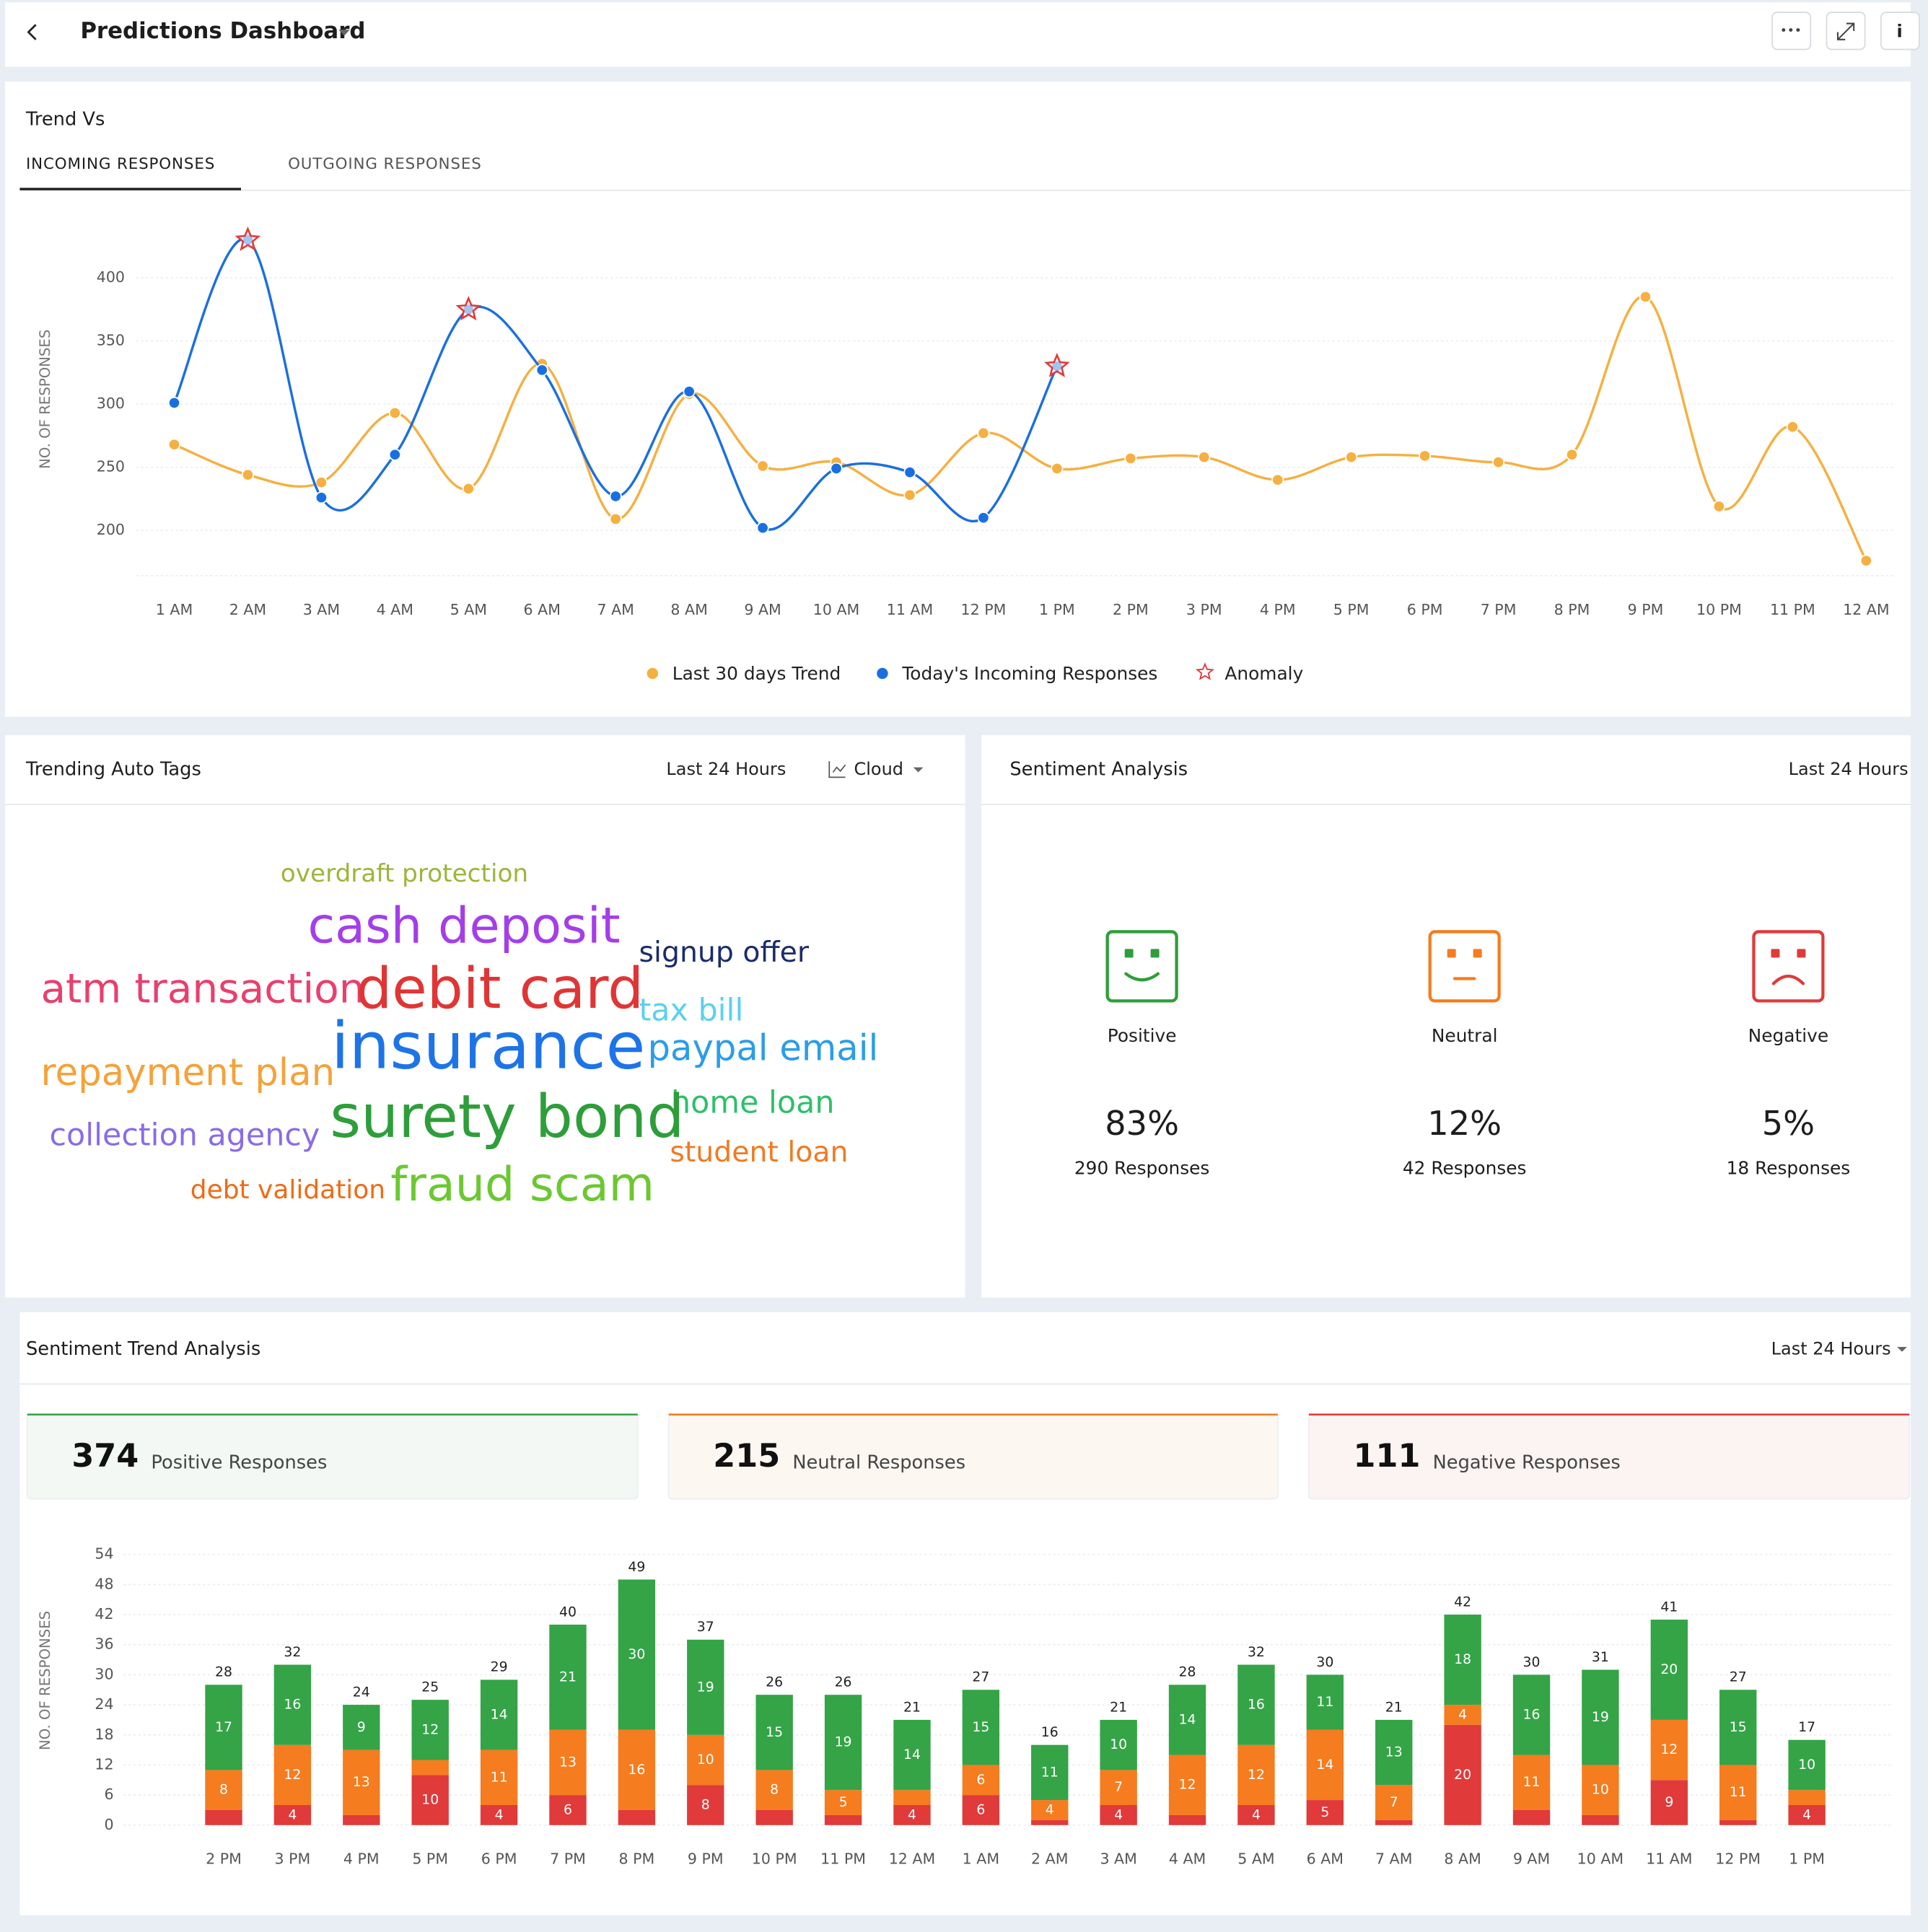 The width and height of the screenshot is (1928, 1932). I want to click on sentiment-percent: 5%, so click(1788, 1123).